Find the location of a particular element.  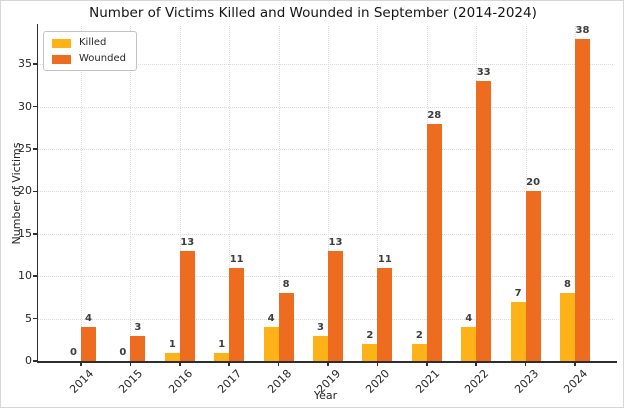

legend-label-killed: Killed is located at coordinates (93, 42).